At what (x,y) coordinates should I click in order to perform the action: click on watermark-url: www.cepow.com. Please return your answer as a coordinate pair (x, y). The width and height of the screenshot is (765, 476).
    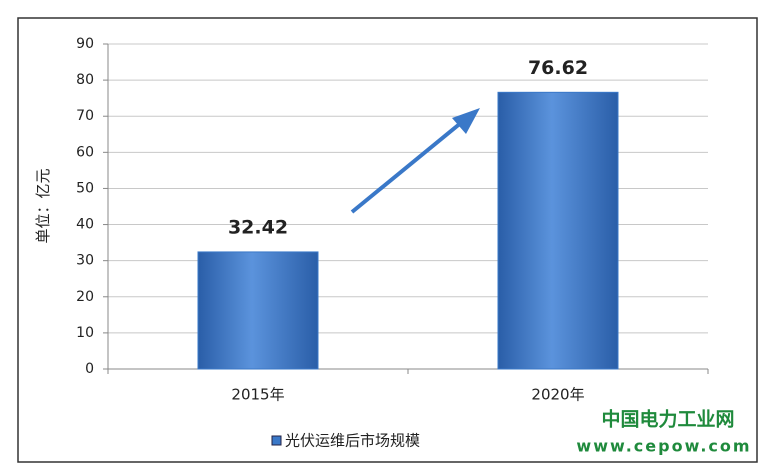
    Looking at the image, I should click on (663, 446).